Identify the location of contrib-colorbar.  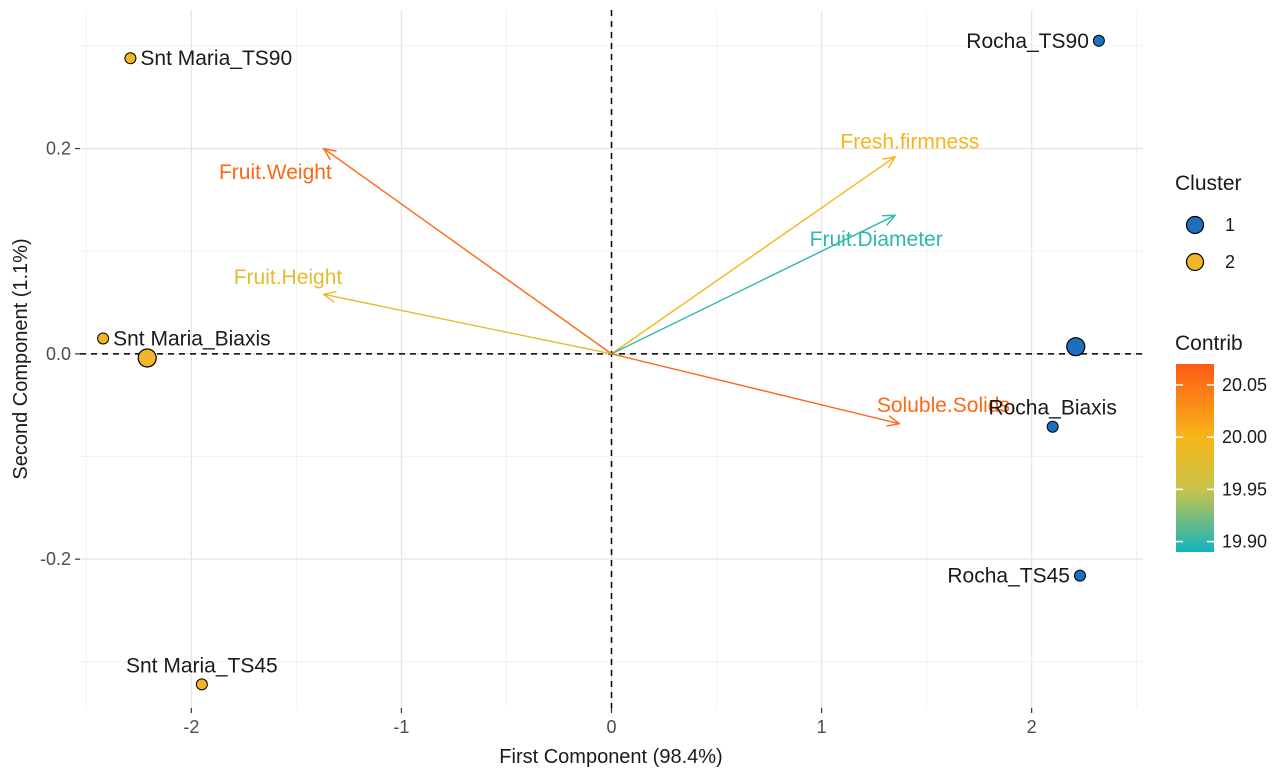
(1195, 458).